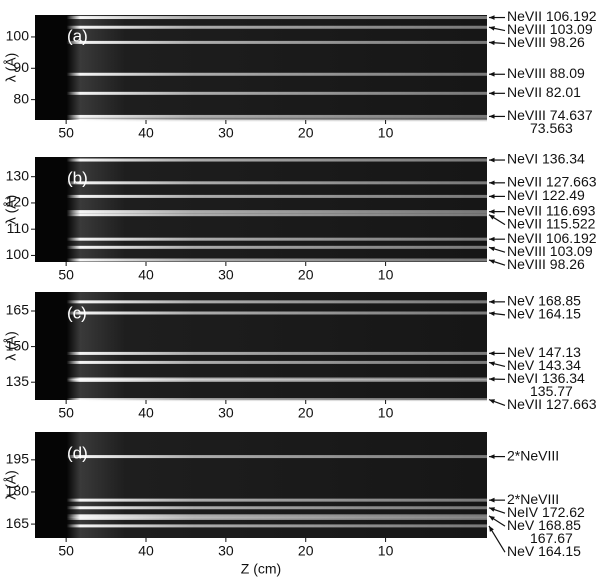 Image resolution: width=615 pixels, height=581 pixels. Describe the element at coordinates (18, 175) in the screenshot. I see `y-tick-label: 130` at that location.